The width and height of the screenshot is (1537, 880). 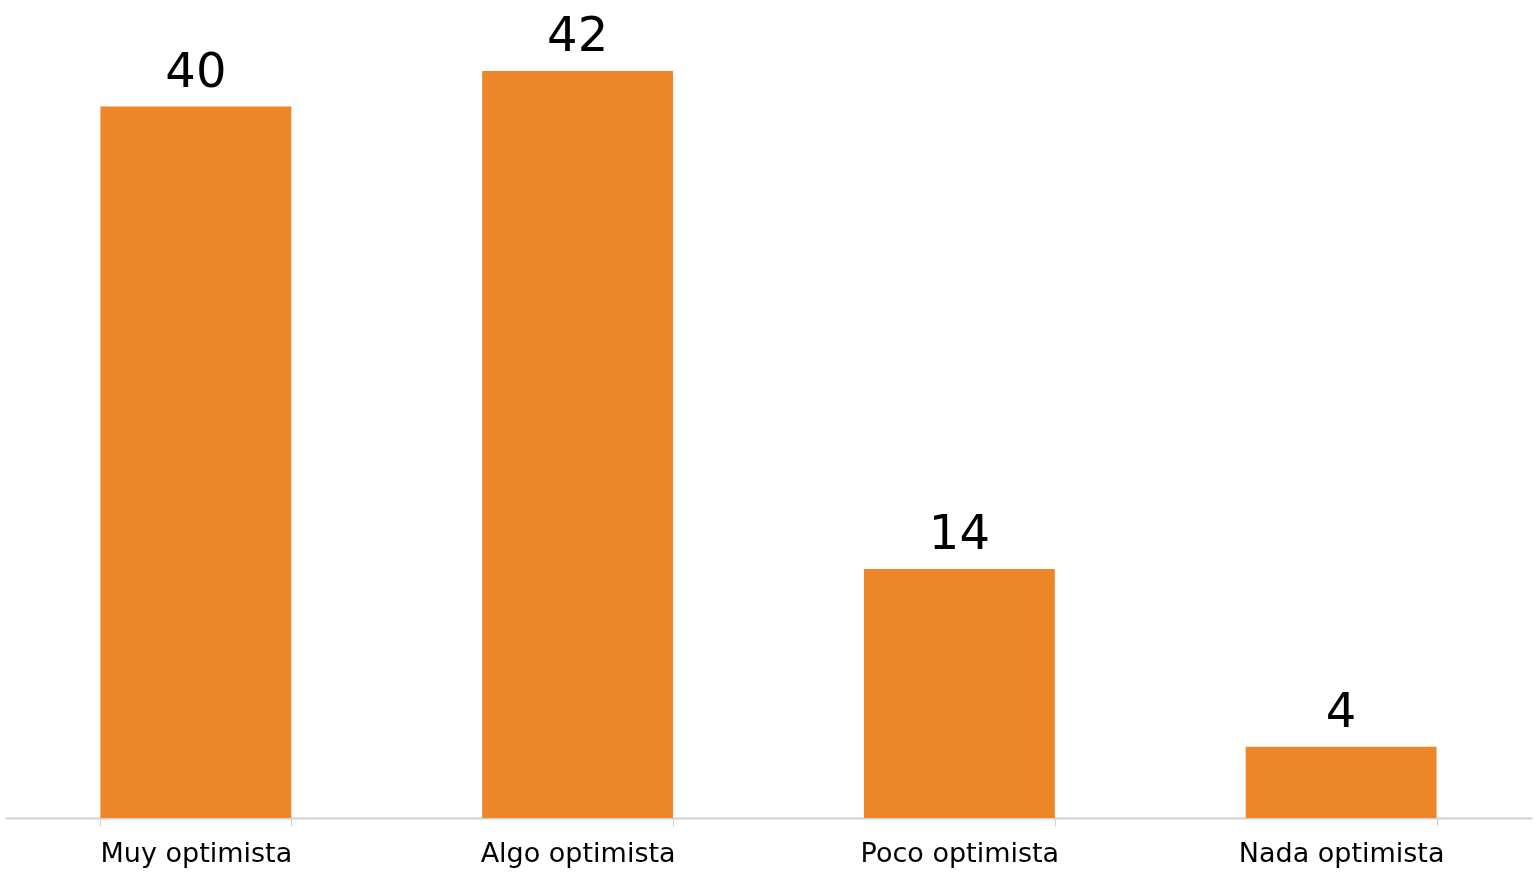 What do you see at coordinates (1341, 852) in the screenshot?
I see `x-tick-label: Nada optimista` at bounding box center [1341, 852].